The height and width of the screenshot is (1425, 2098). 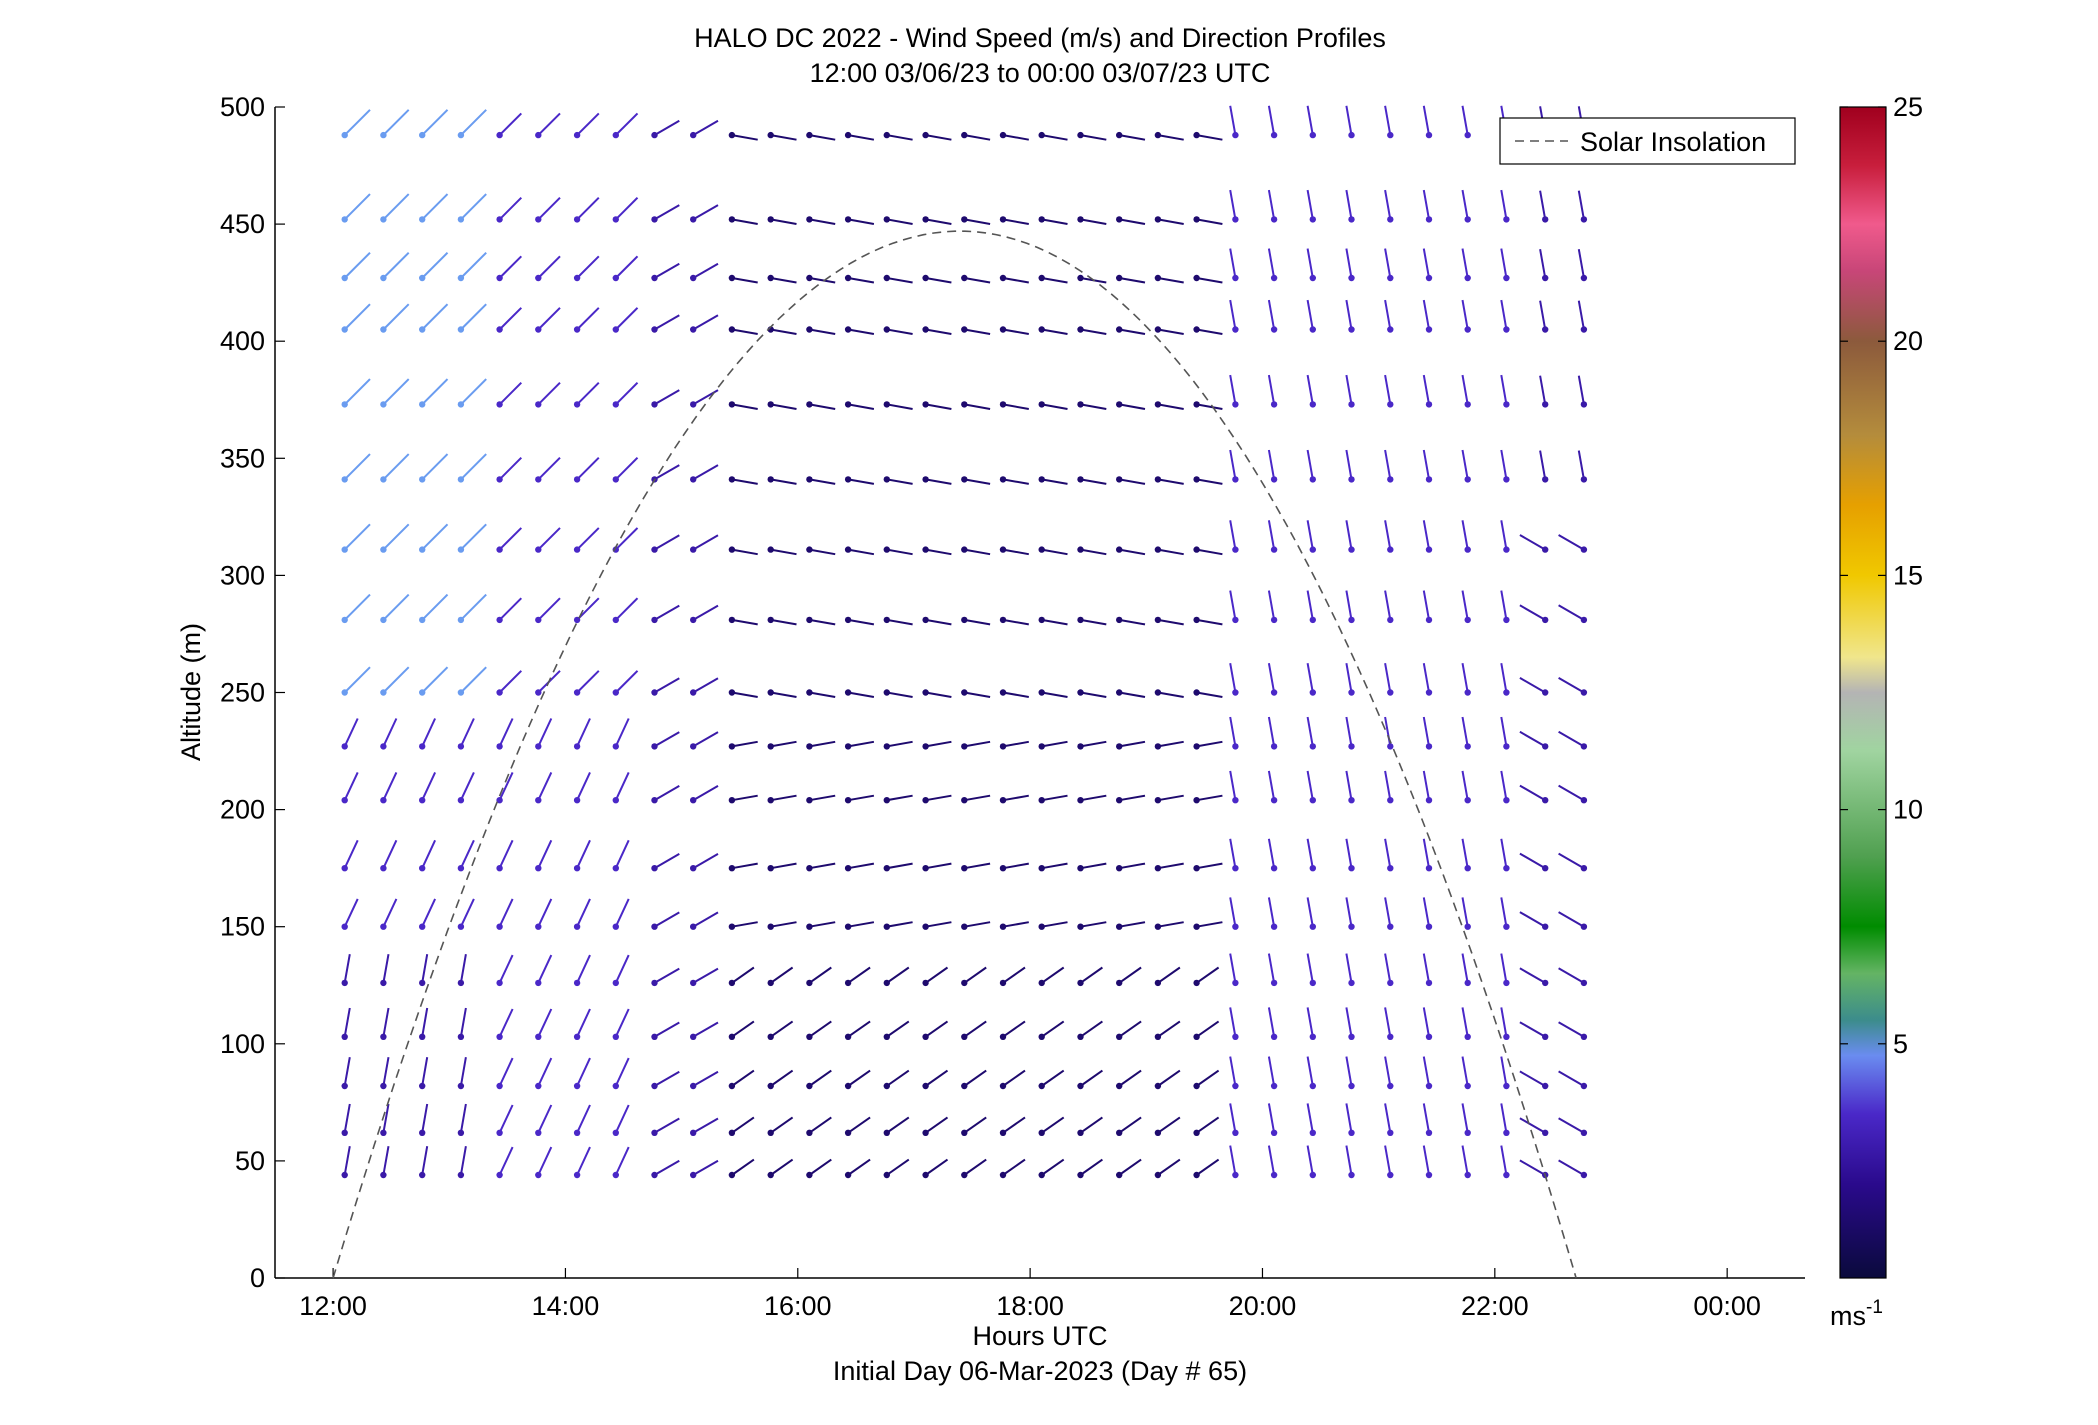 I want to click on colorbar-unit-exp: -1, so click(x=1874, y=1307).